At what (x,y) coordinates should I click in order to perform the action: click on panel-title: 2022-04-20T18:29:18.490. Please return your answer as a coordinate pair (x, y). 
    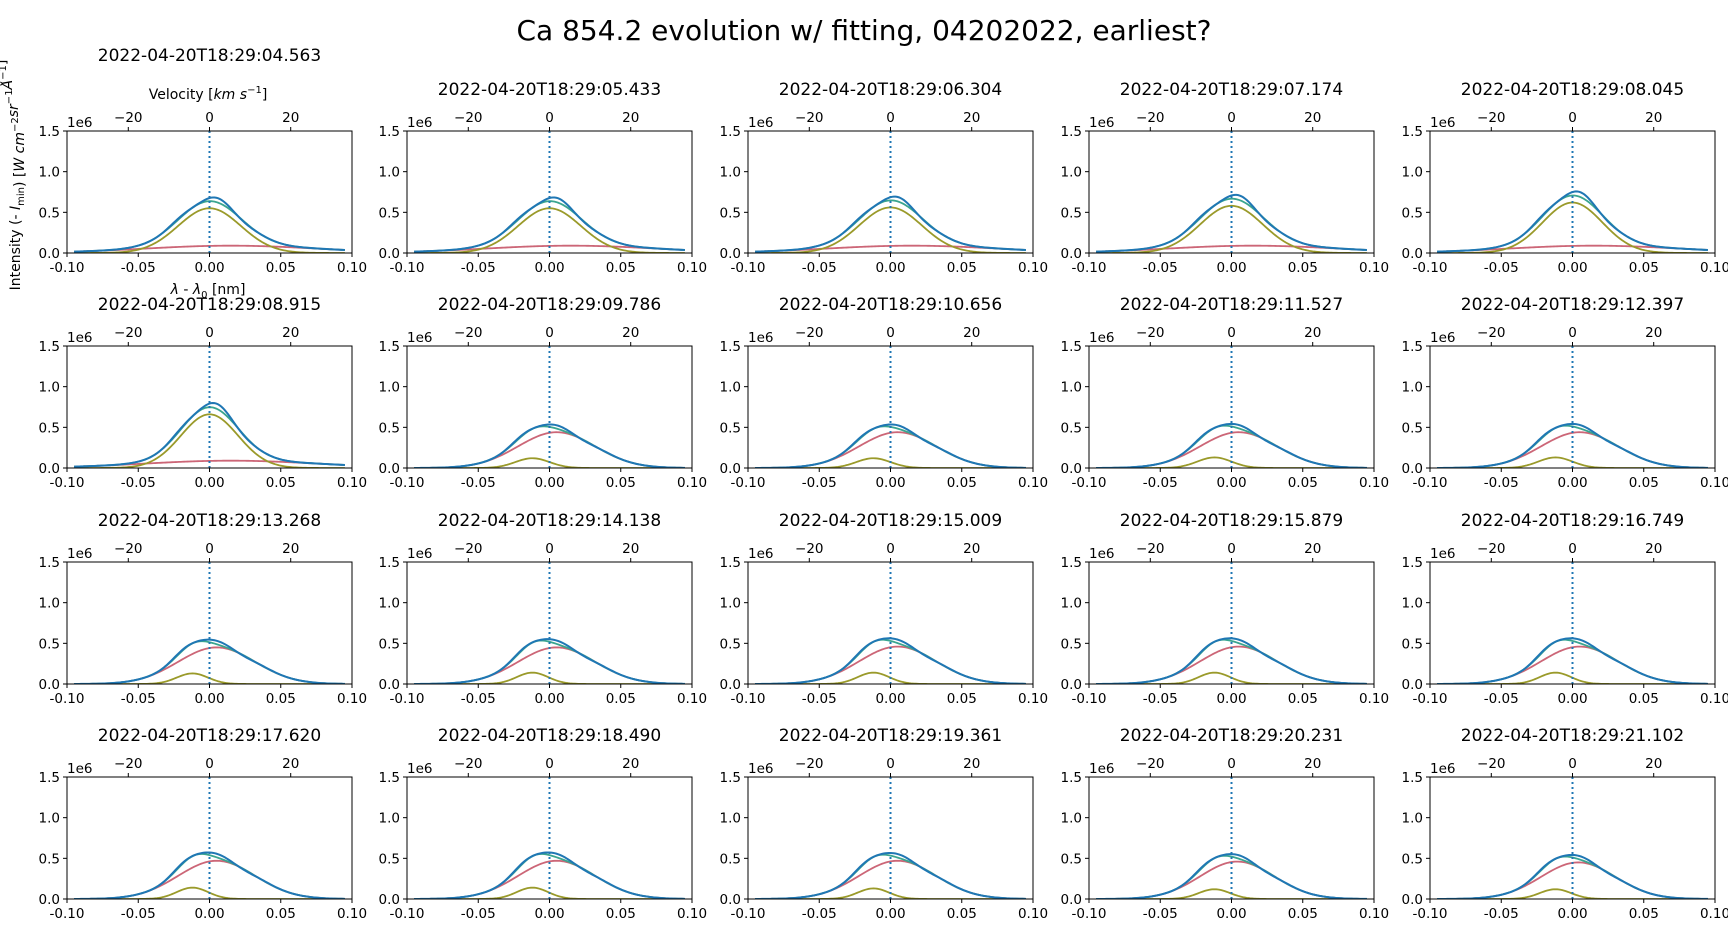
    Looking at the image, I should click on (549, 736).